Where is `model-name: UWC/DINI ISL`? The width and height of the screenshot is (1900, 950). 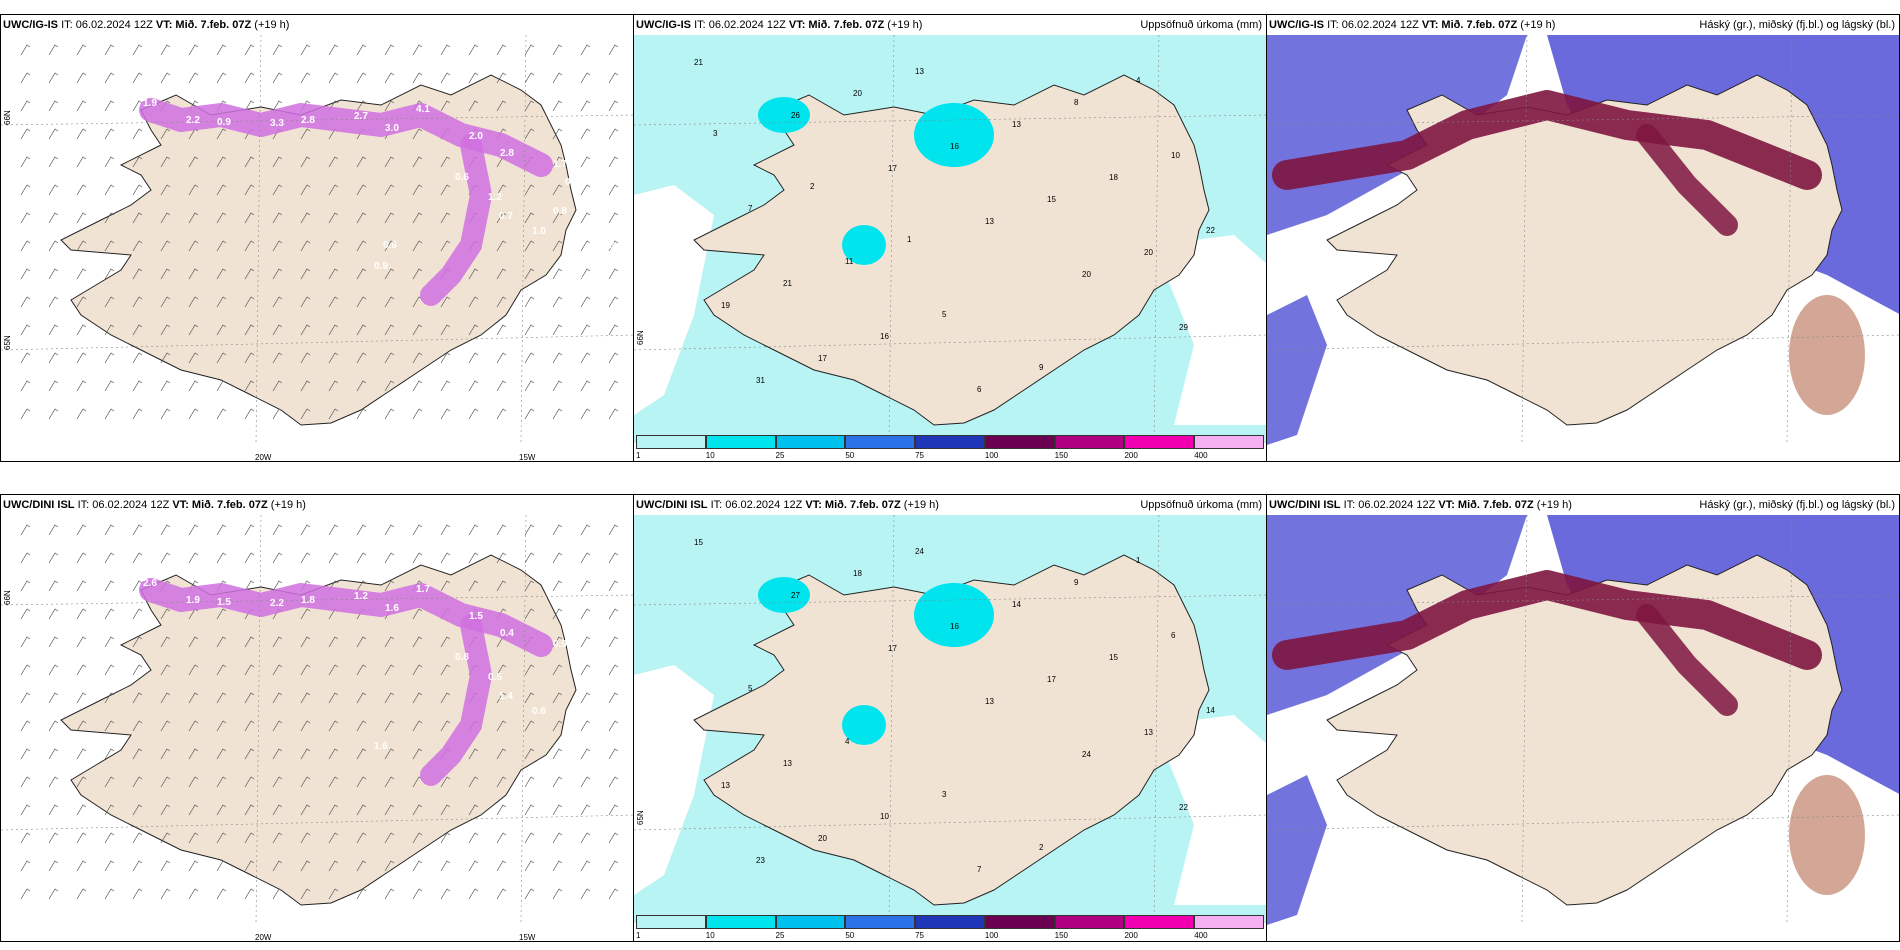
model-name: UWC/DINI ISL is located at coordinates (1305, 505).